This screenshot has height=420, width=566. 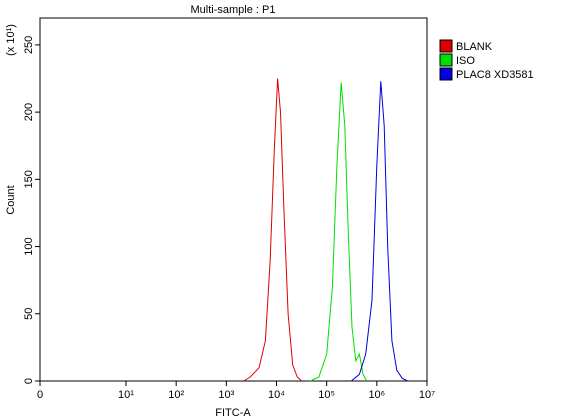 I want to click on legend-label: BLANK, so click(x=474, y=47).